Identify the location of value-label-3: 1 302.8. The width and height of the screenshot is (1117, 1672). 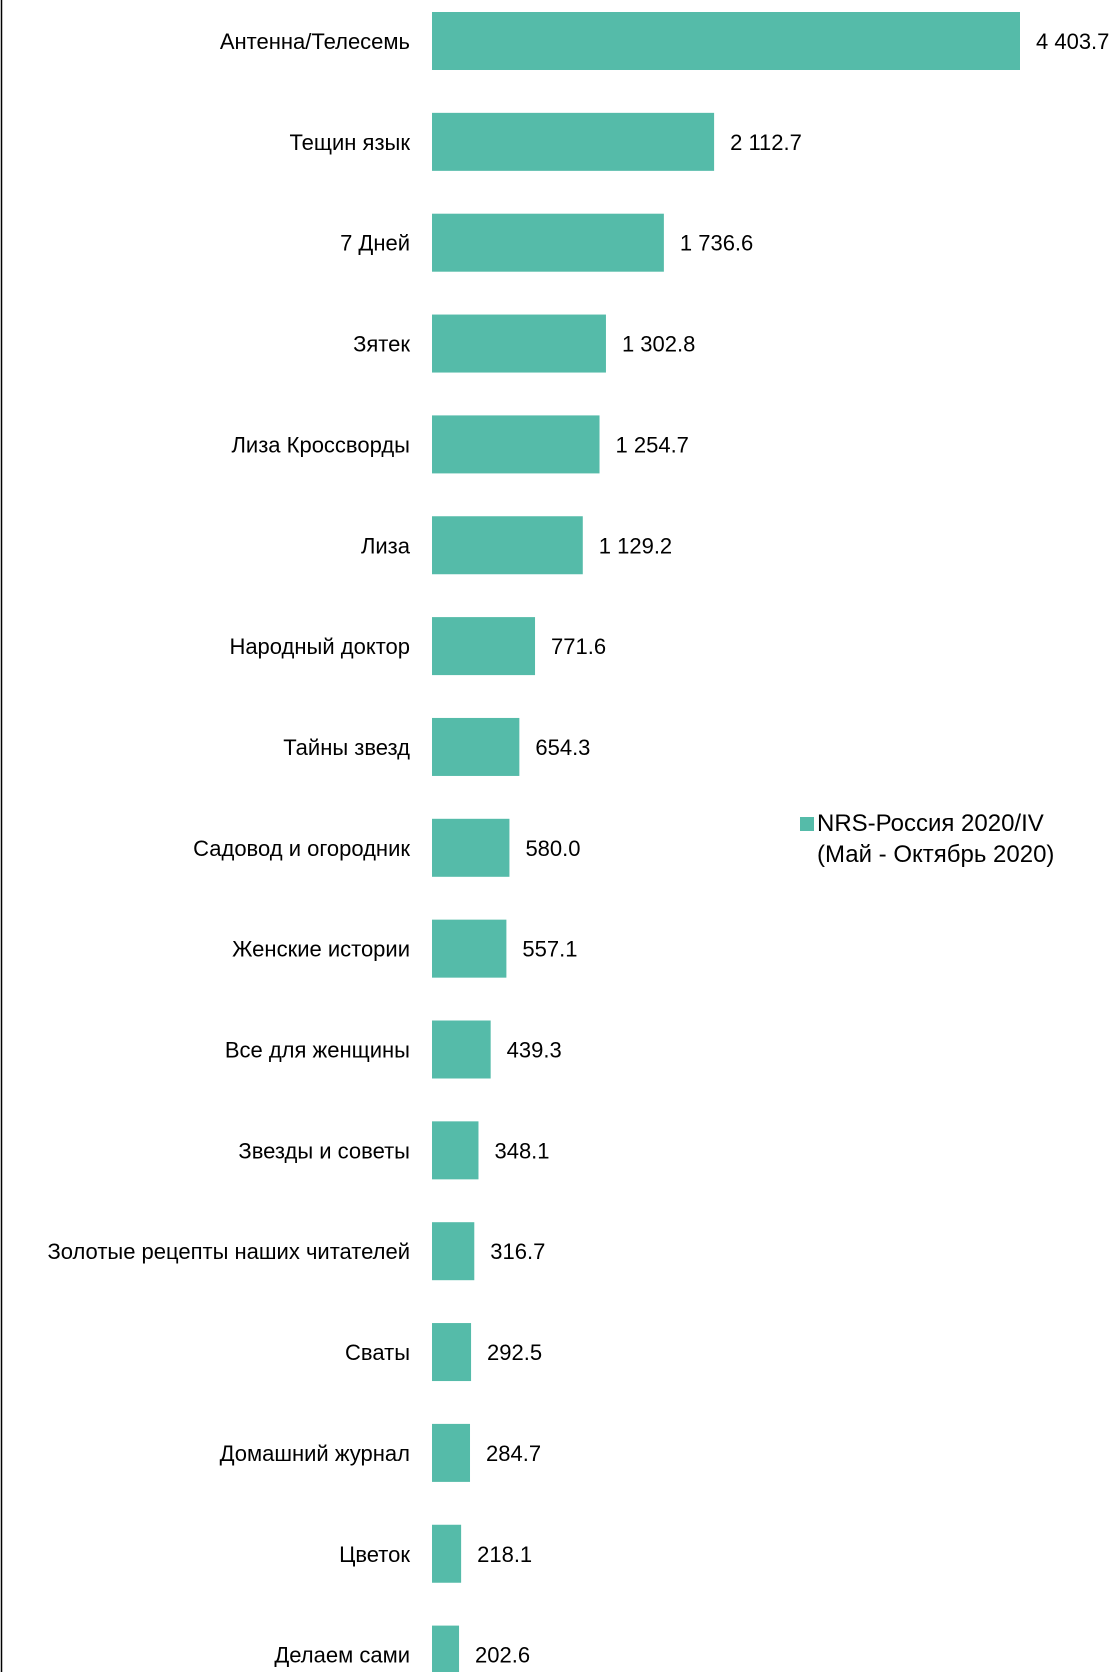
(658, 344).